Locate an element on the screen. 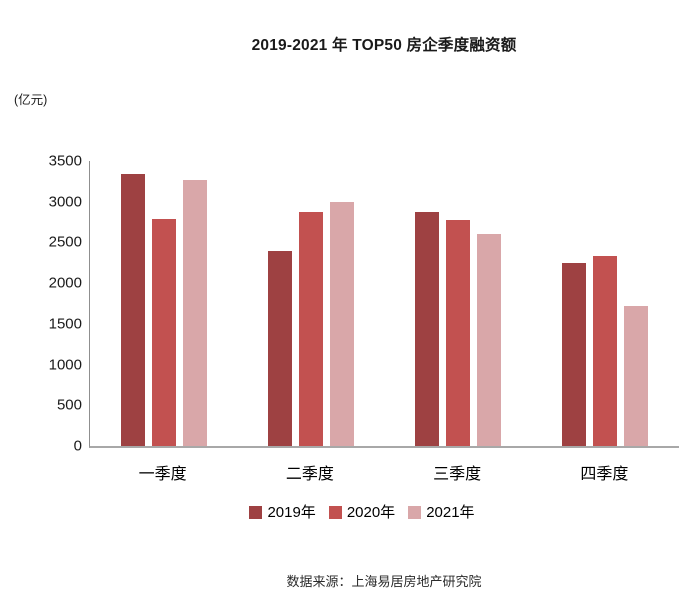  y-axis-tick-labels: 0 500 1000 1500 2000 2500 3000 3500 is located at coordinates (41, 304).